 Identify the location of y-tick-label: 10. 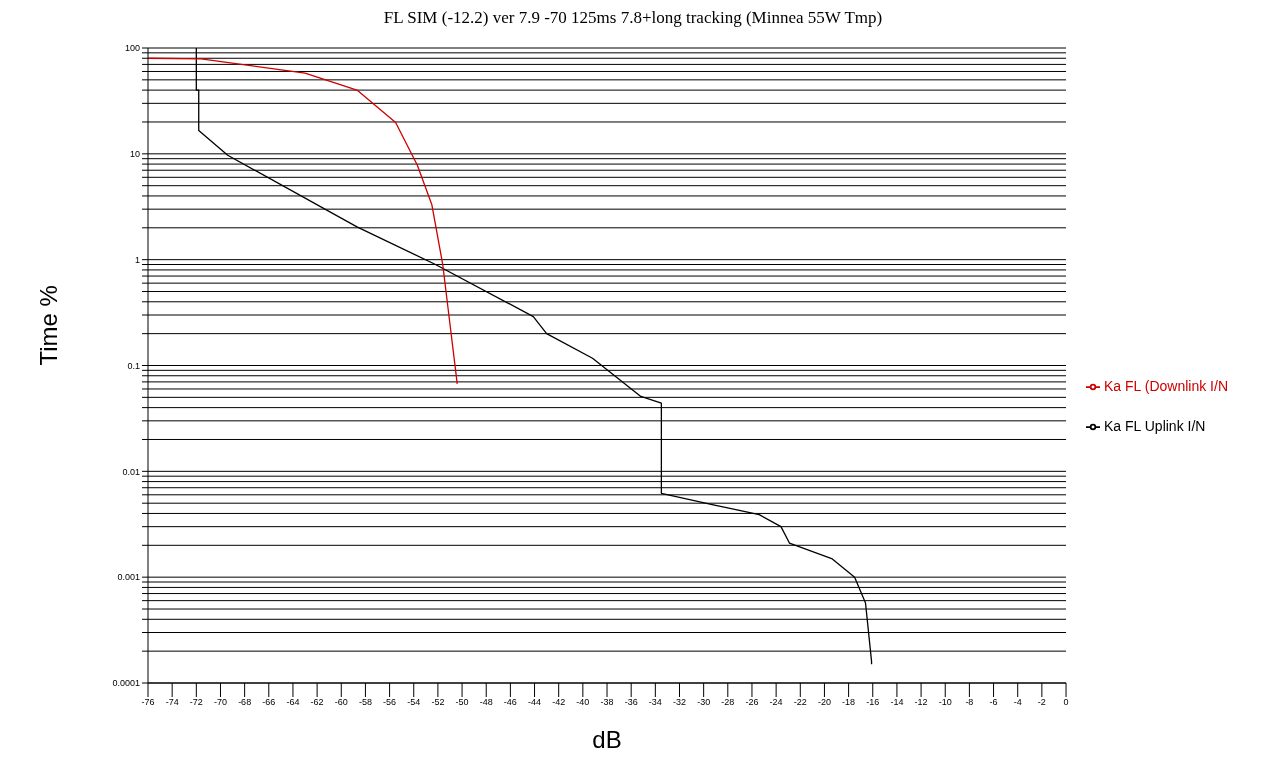
(134, 154).